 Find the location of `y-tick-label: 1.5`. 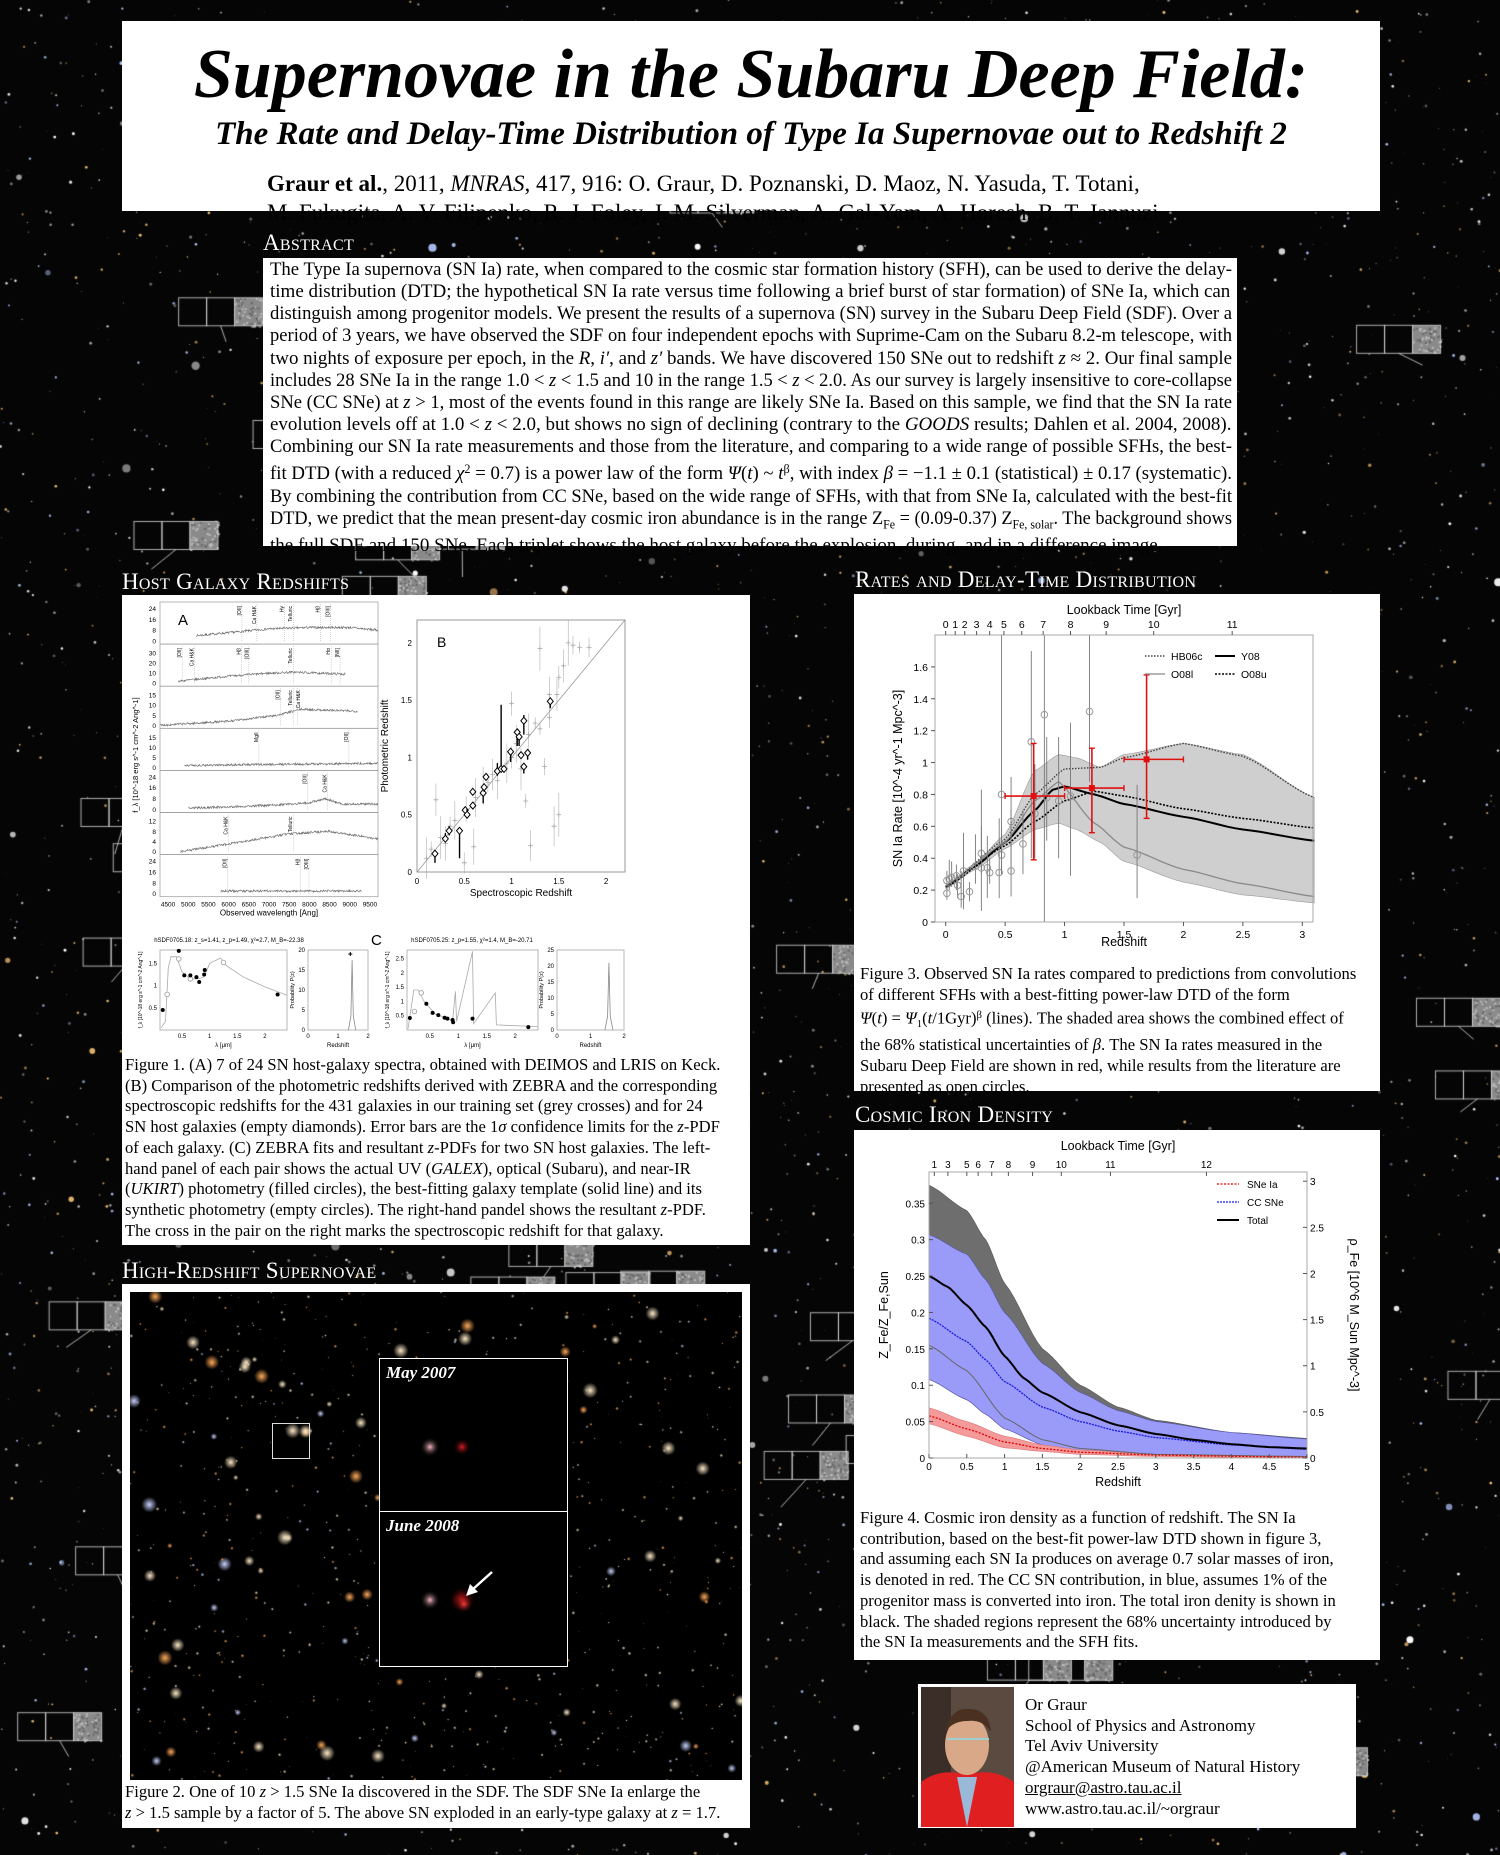

y-tick-label: 1.5 is located at coordinates (153, 964).